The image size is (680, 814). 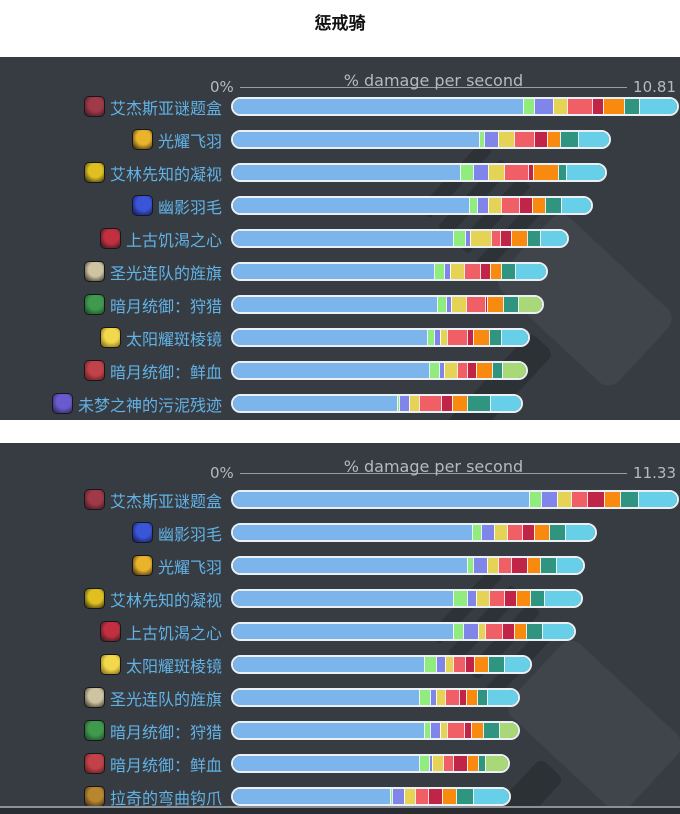 What do you see at coordinates (94, 598) in the screenshot?
I see `seer-gaze-icon` at bounding box center [94, 598].